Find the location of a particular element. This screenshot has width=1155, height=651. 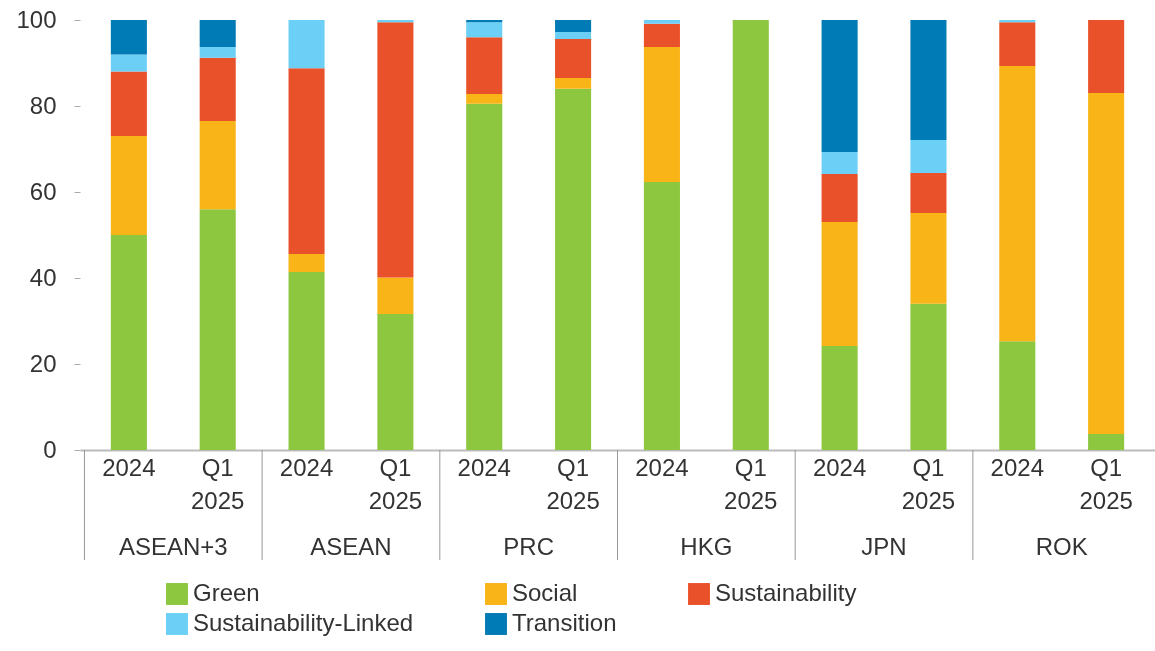

text: ASEAN is located at coordinates (351, 546).